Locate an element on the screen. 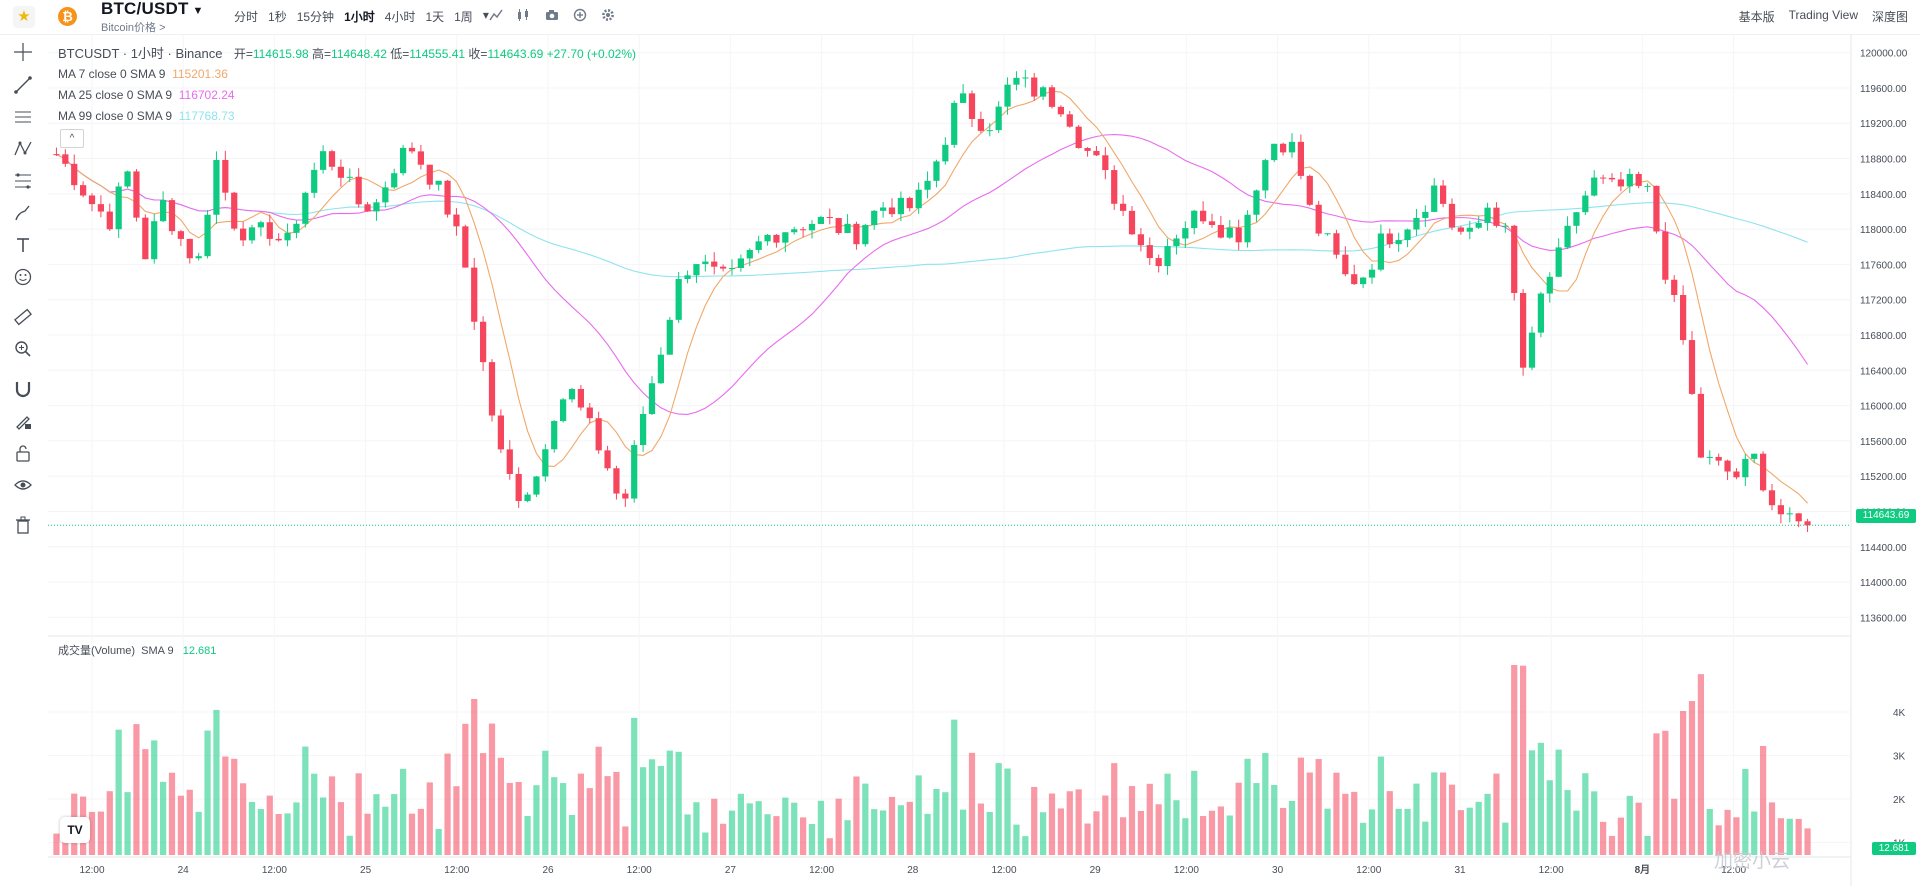 The width and height of the screenshot is (1920, 891). view-basic: 基本版 is located at coordinates (1756, 17).